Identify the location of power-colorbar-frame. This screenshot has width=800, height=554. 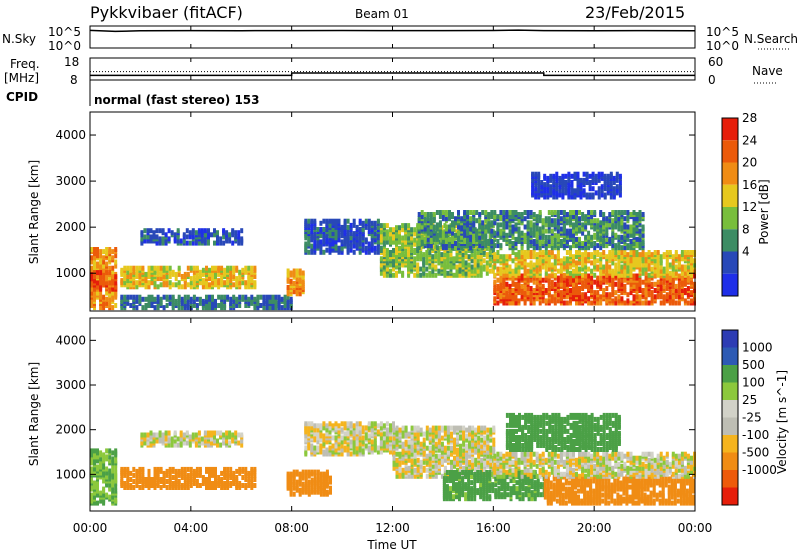
(730, 207).